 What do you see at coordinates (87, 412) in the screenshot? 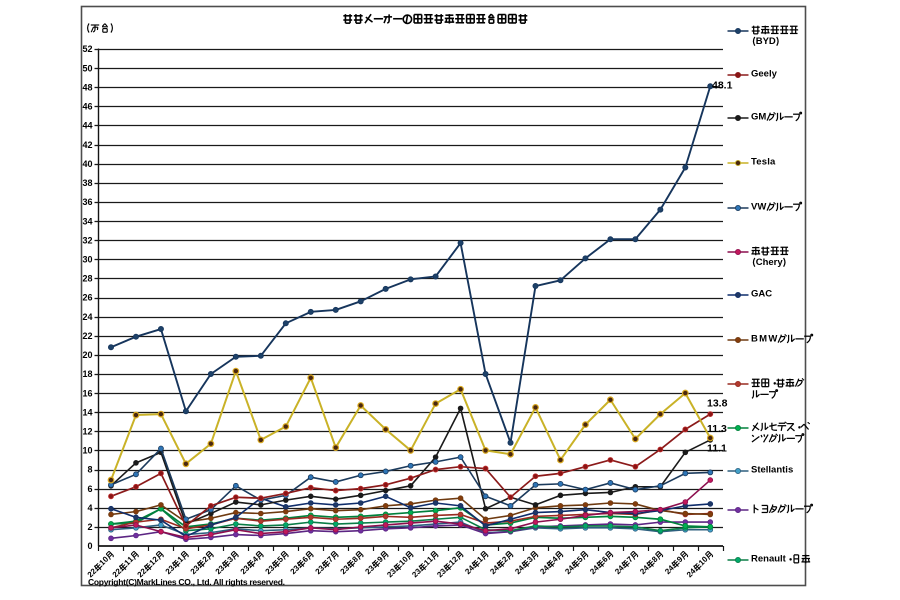
I see `svg-text: 14` at bounding box center [87, 412].